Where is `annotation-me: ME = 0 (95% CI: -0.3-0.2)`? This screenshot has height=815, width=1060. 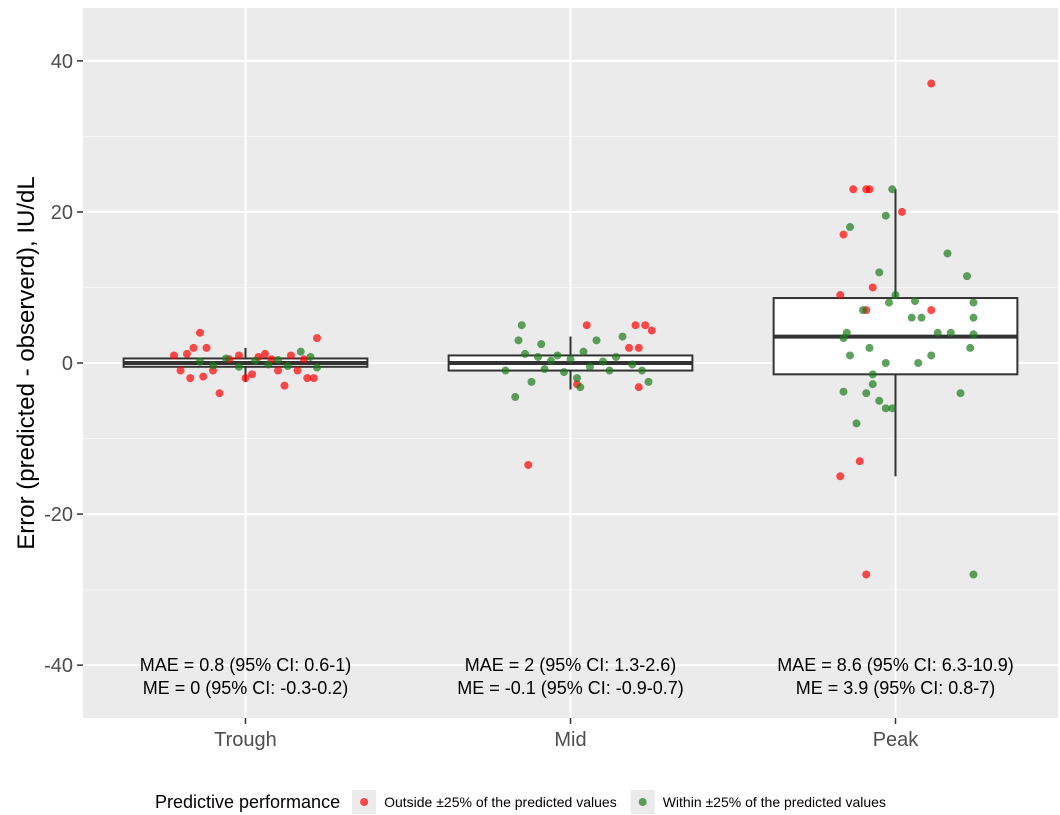
annotation-me: ME = 0 (95% CI: -0.3-0.2) is located at coordinates (246, 688).